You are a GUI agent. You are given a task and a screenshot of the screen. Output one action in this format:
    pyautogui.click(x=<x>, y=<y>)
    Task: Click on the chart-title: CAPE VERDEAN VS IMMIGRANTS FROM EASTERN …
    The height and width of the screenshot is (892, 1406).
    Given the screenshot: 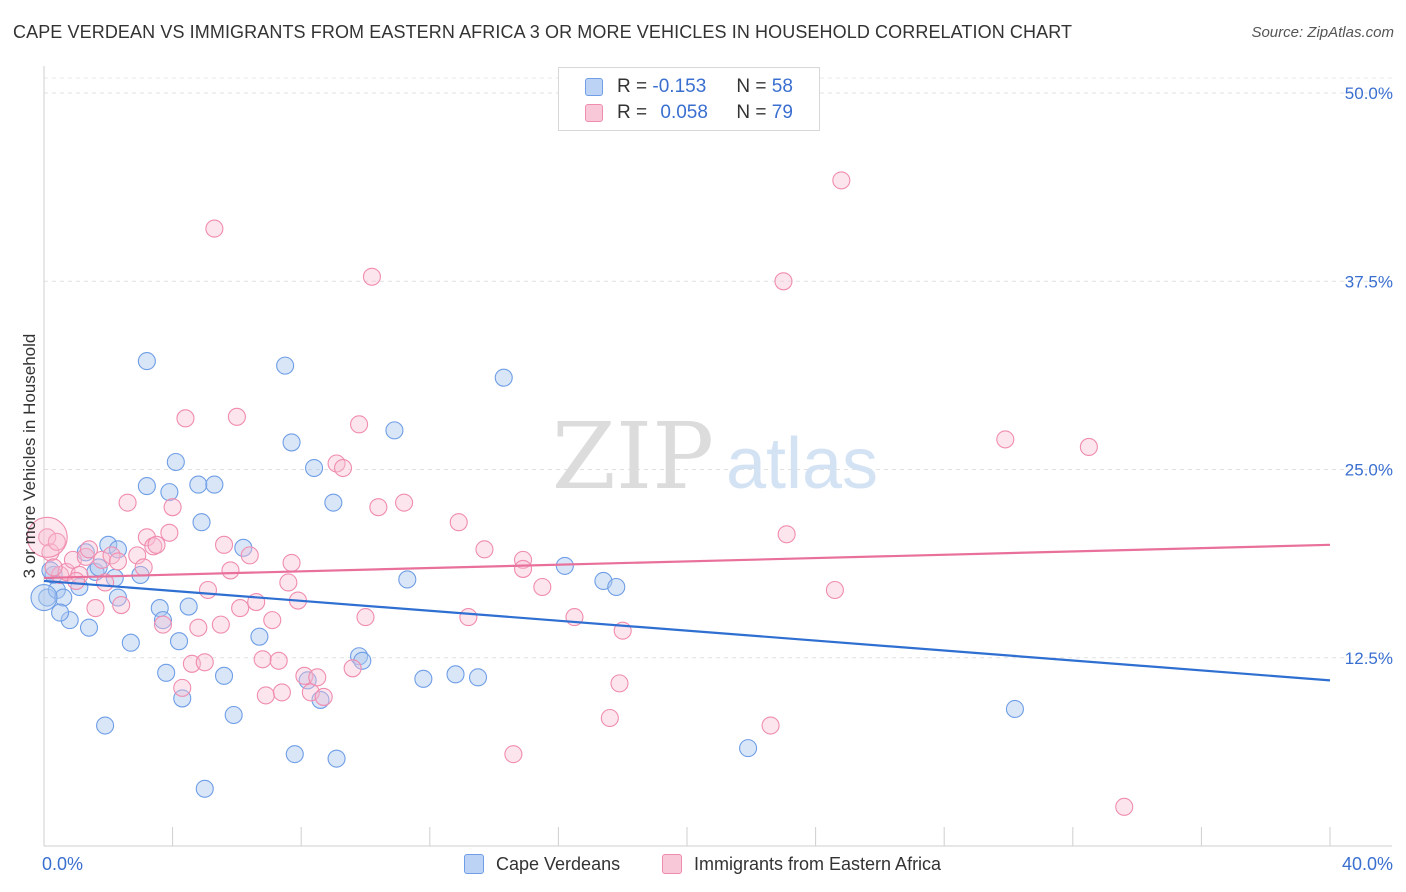 What is the action you would take?
    pyautogui.click(x=543, y=32)
    